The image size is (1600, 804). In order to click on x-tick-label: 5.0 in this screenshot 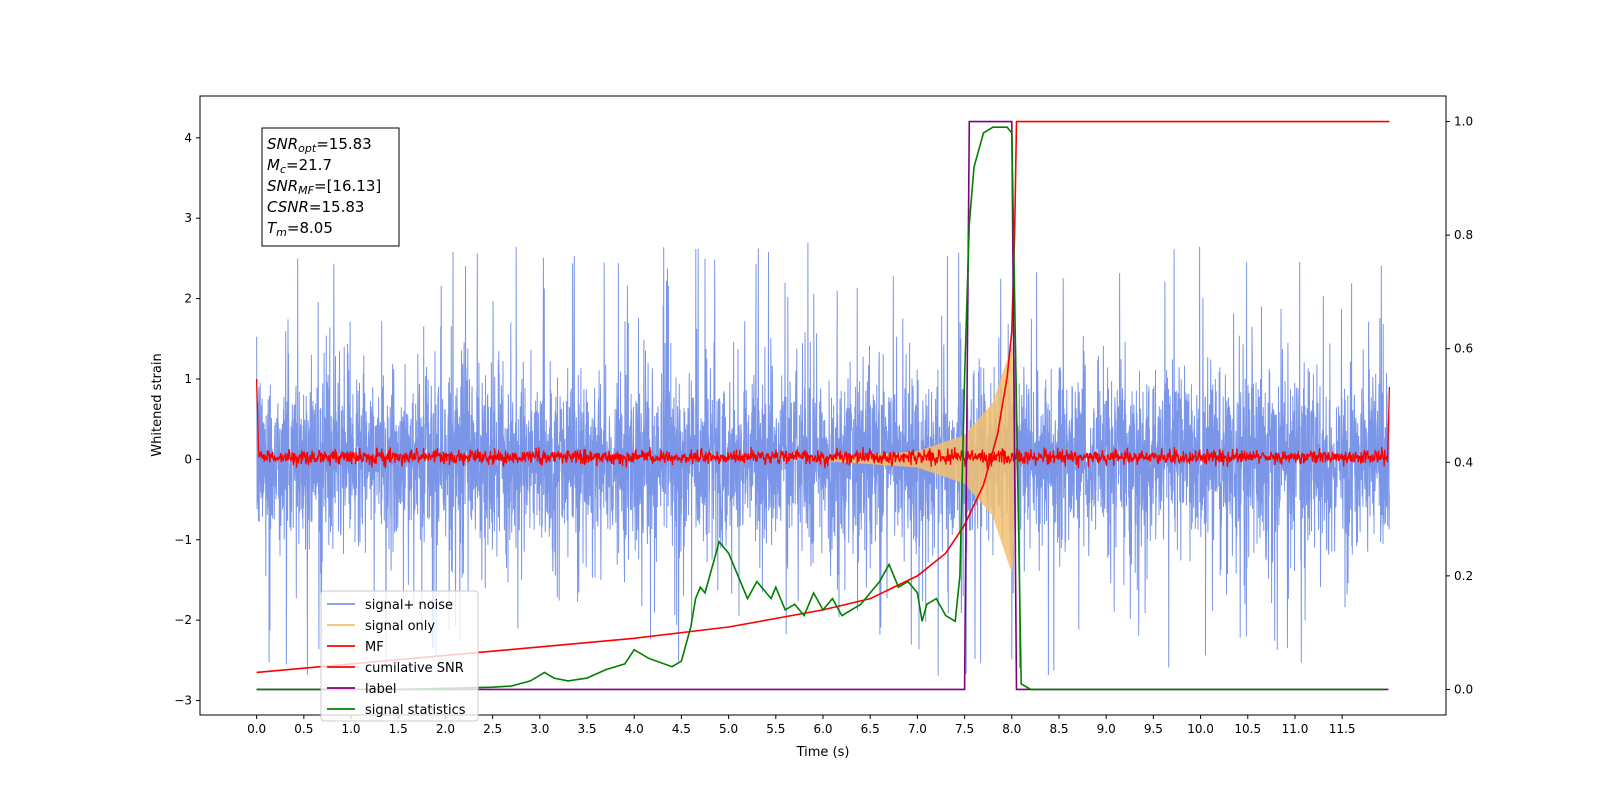, I will do `click(728, 729)`.